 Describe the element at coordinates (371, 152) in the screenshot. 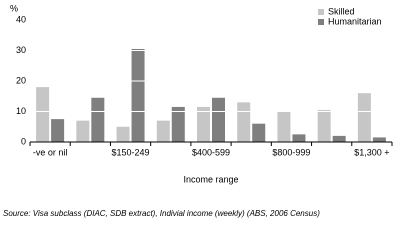

I see `x-tick-label: $1,300 +` at that location.